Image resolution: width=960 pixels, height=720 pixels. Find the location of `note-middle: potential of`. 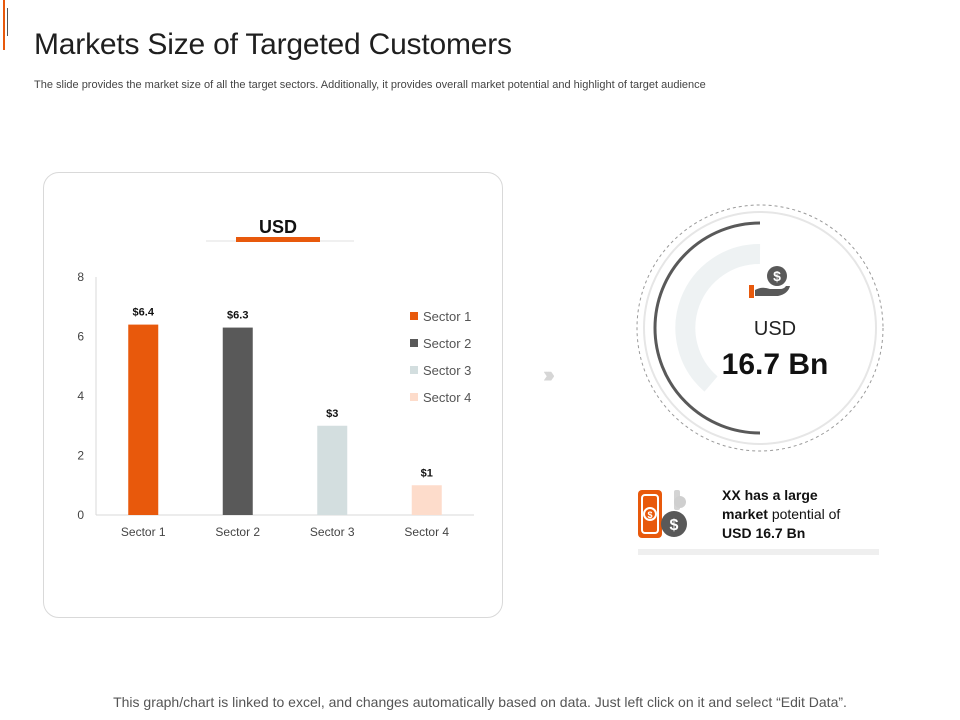

note-middle: potential of is located at coordinates (806, 514).